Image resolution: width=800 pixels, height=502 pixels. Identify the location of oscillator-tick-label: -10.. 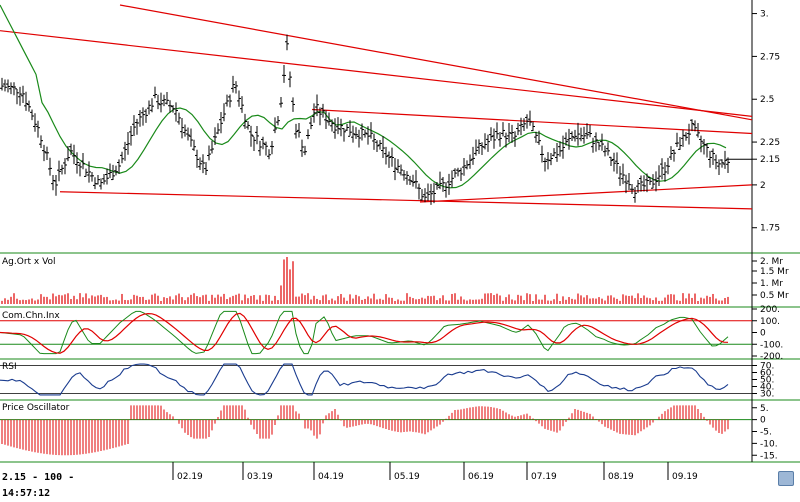
(769, 444).